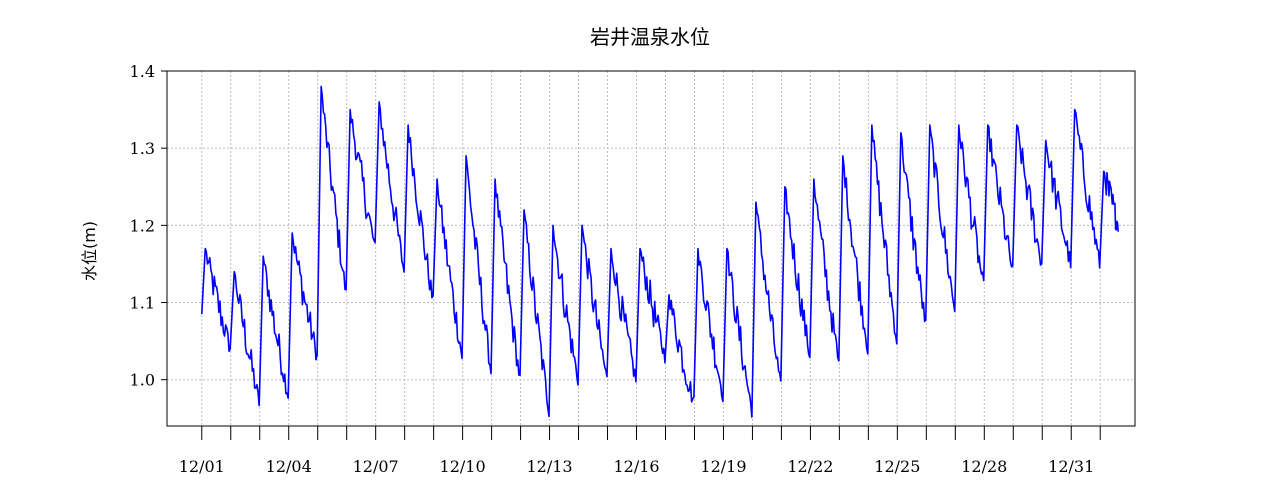 The image size is (1280, 500). Describe the element at coordinates (550, 466) in the screenshot. I see `x-tick-label: 12/13` at that location.